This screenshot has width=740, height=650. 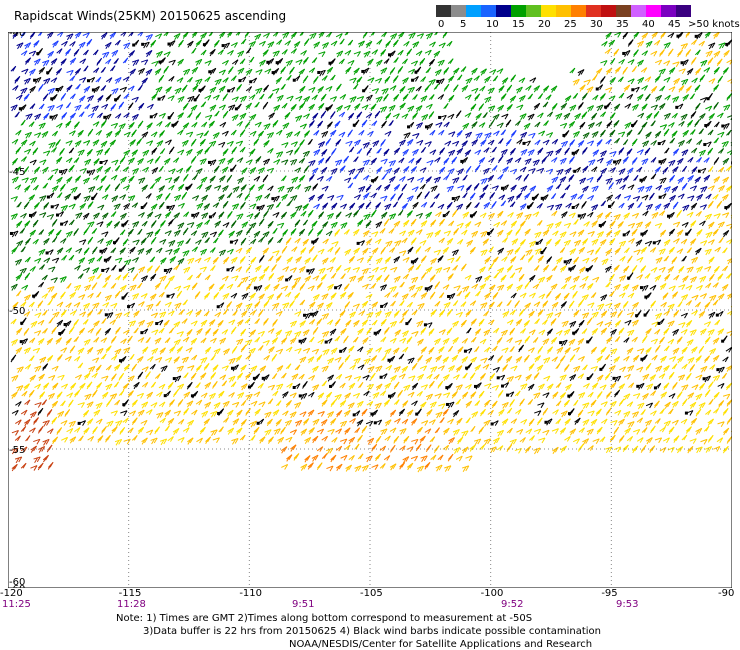 I want to click on longitude-tick-label: -95, so click(x=609, y=593).